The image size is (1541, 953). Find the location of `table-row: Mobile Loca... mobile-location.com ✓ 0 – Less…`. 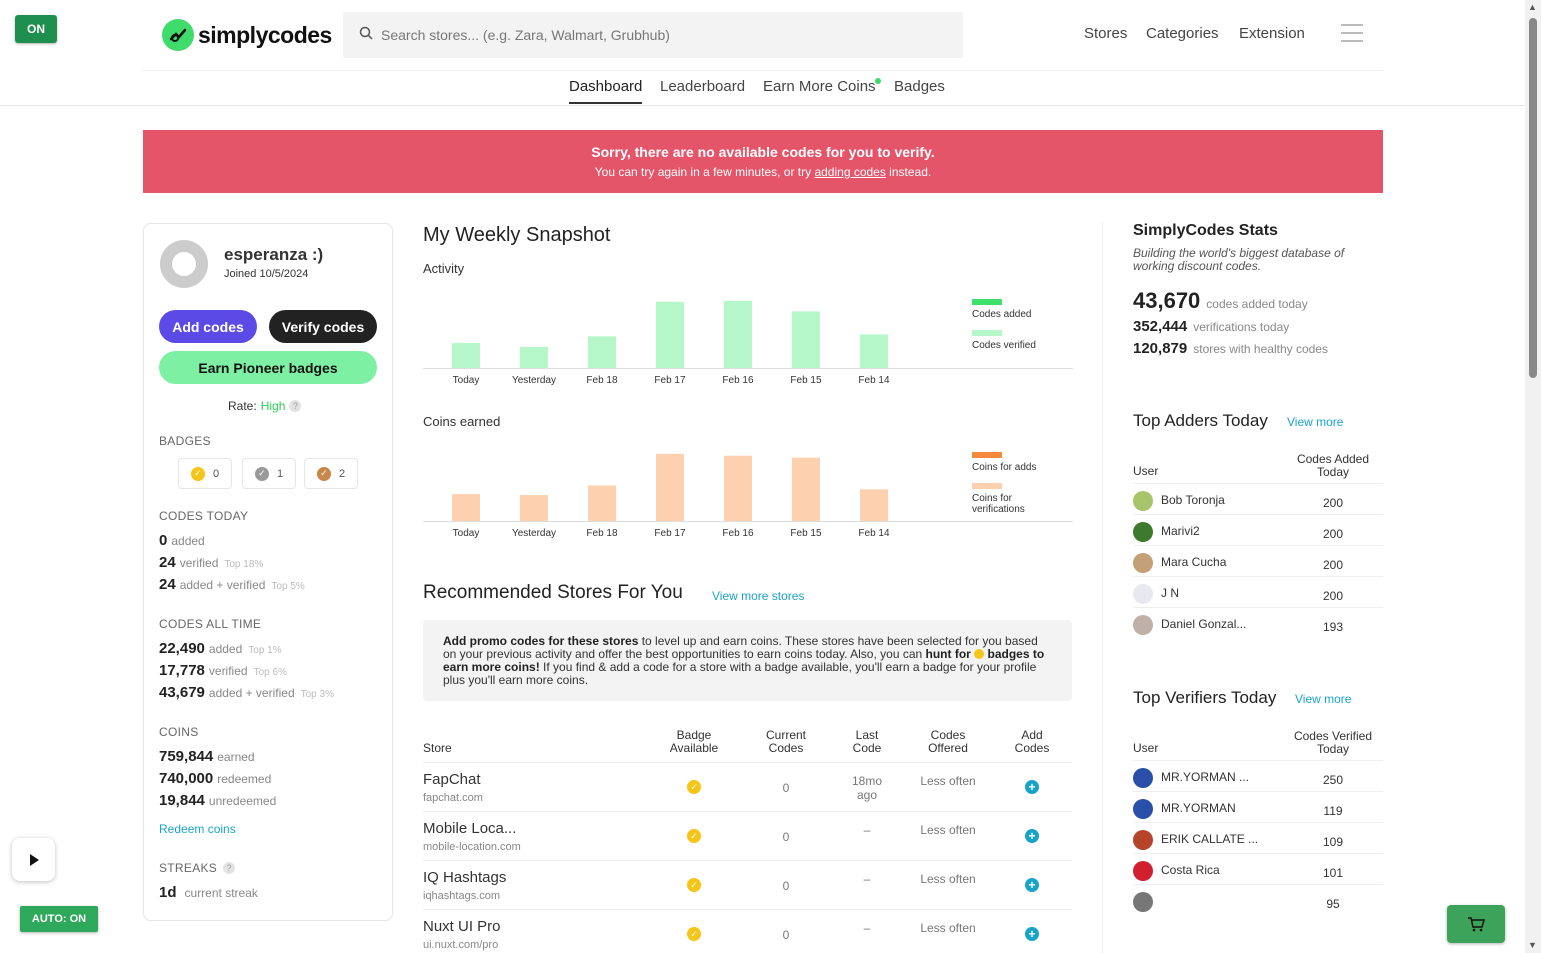

table-row: Mobile Loca... mobile-location.com ✓ 0 – Less… is located at coordinates (747, 835).